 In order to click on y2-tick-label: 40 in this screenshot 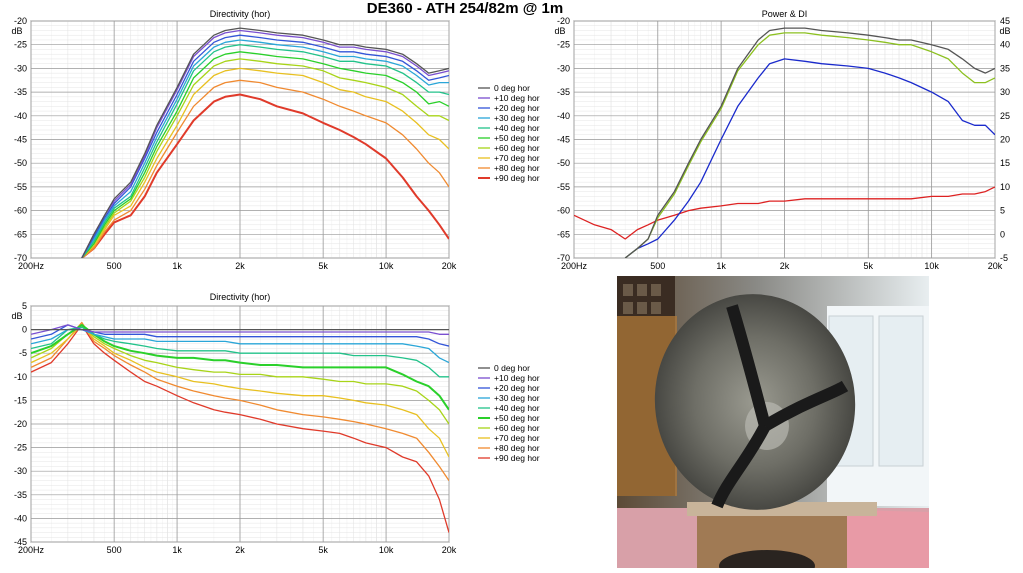, I will do `click(1005, 45)`.